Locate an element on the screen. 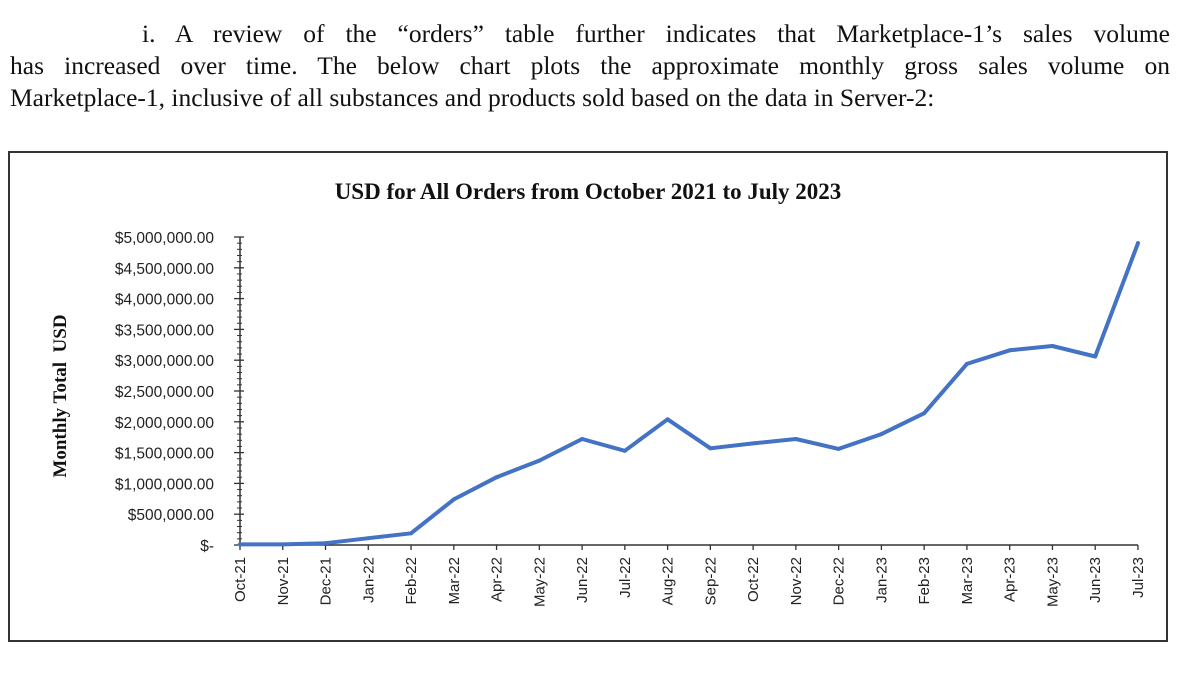 The image size is (1200, 675). paragraph-marker: i. is located at coordinates (149, 33).